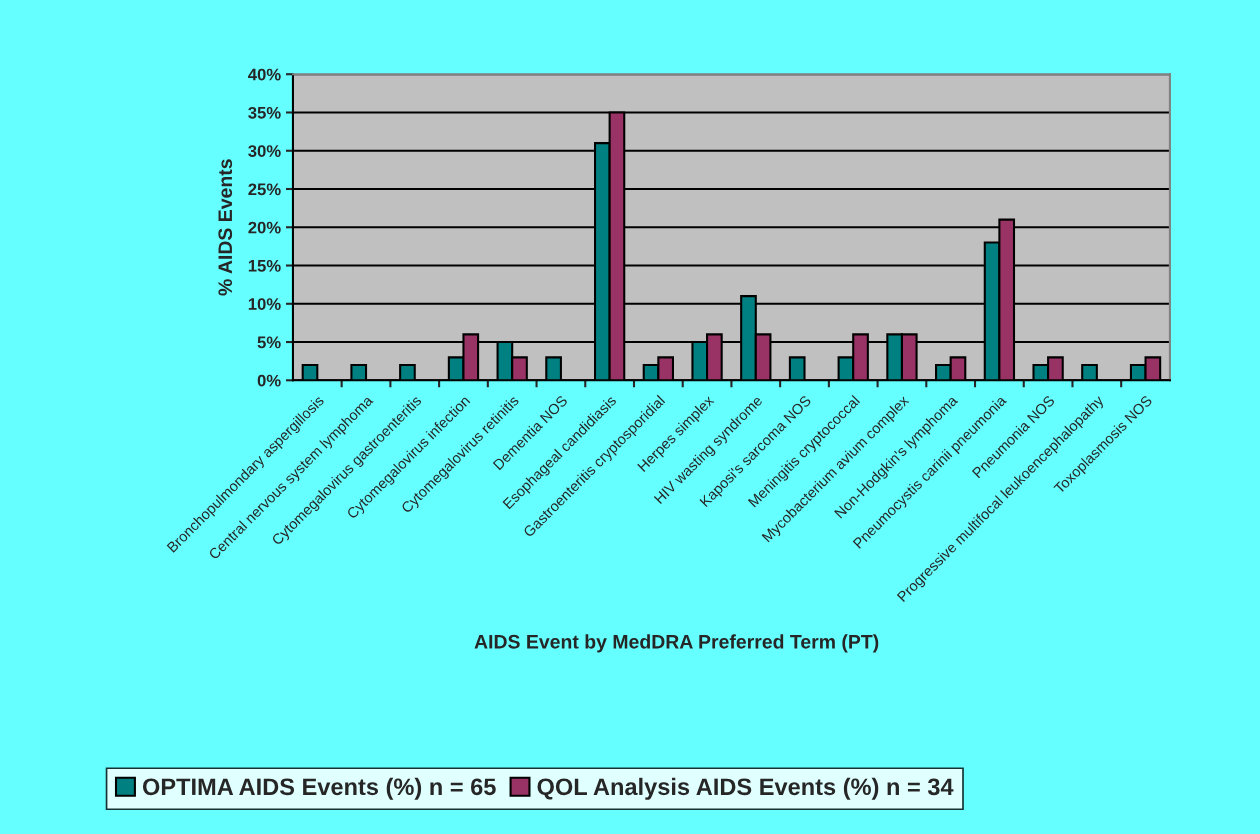 This screenshot has height=834, width=1260. Describe the element at coordinates (225, 227) in the screenshot. I see `y-axis-title: % AIDS Events` at that location.